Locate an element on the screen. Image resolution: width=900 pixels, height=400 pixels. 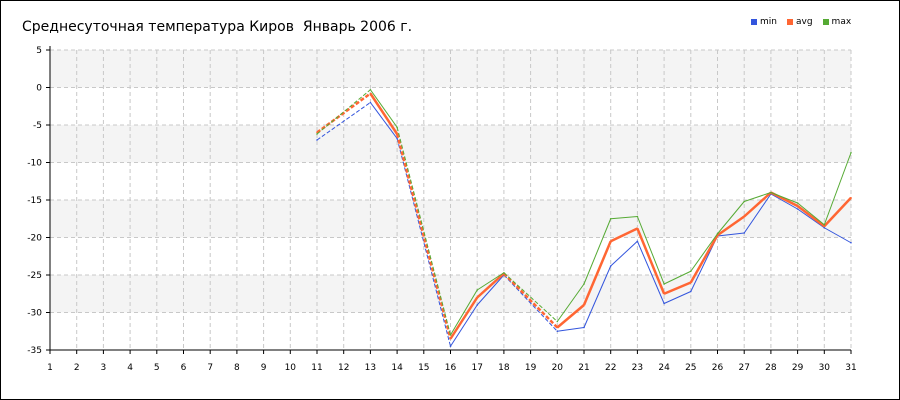
y-tick-label: -30 is located at coordinates (34, 314).